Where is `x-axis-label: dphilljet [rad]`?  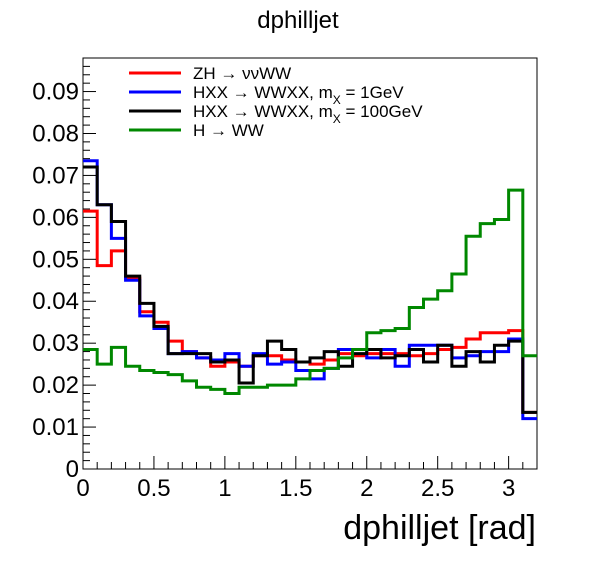
x-axis-label: dphilljet [rad] is located at coordinates (439, 528).